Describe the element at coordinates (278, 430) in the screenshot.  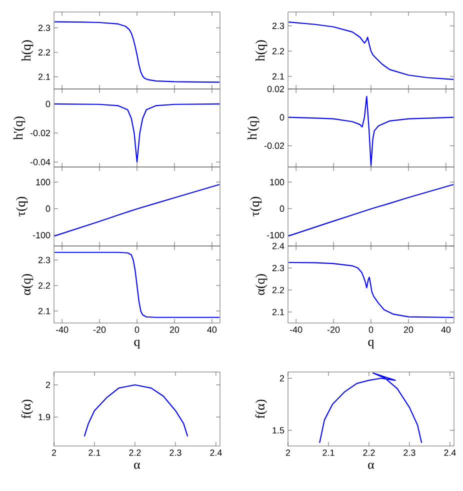
I see `y-tick-label: 1.5` at that location.